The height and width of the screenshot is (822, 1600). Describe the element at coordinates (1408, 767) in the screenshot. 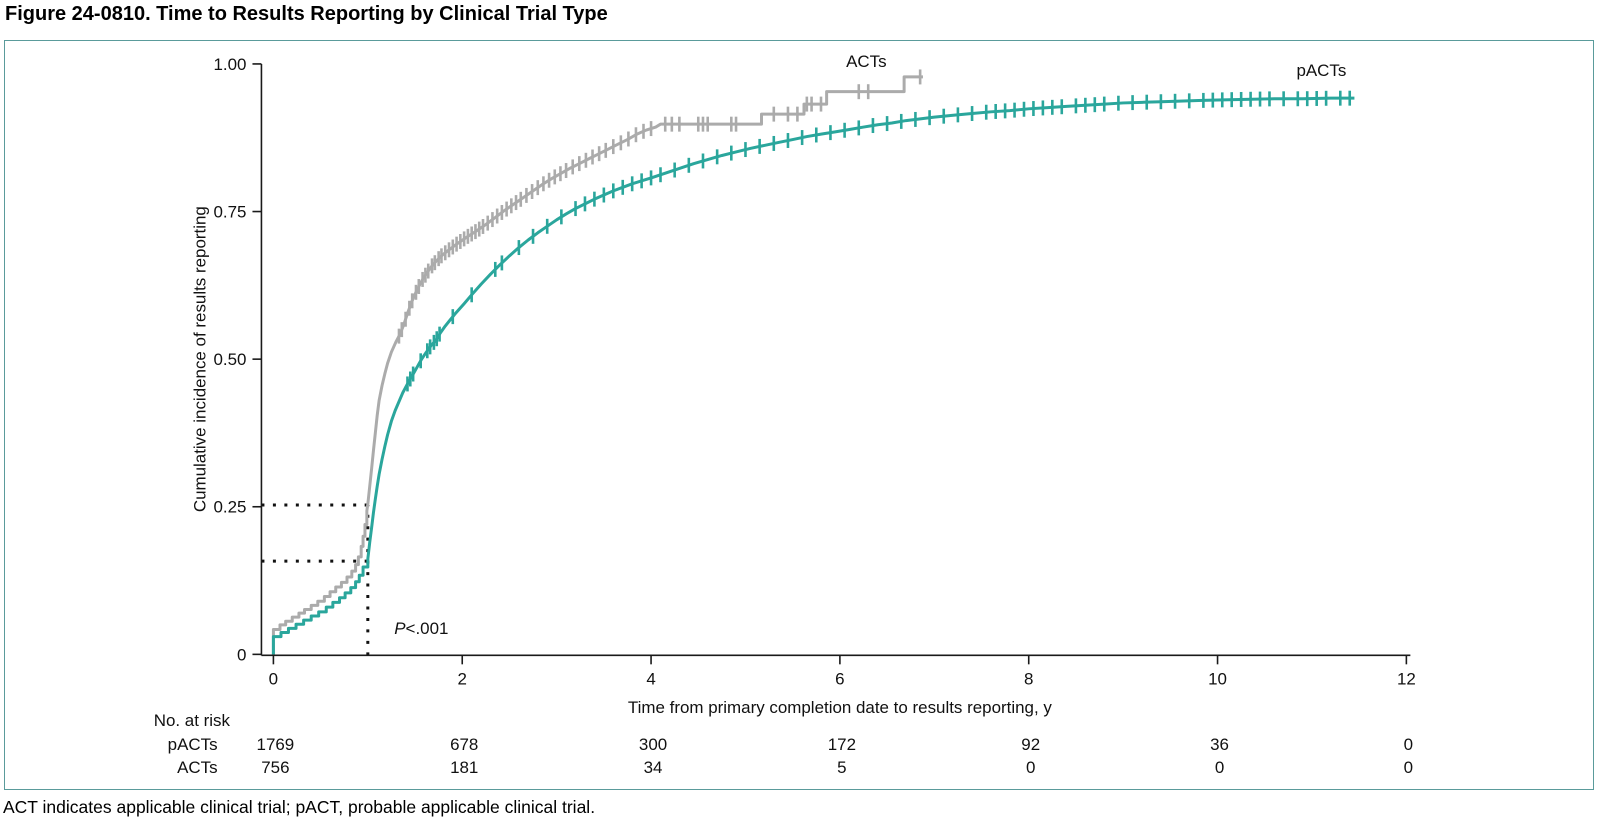

I see `risk-value-acts-t12: 0` at that location.